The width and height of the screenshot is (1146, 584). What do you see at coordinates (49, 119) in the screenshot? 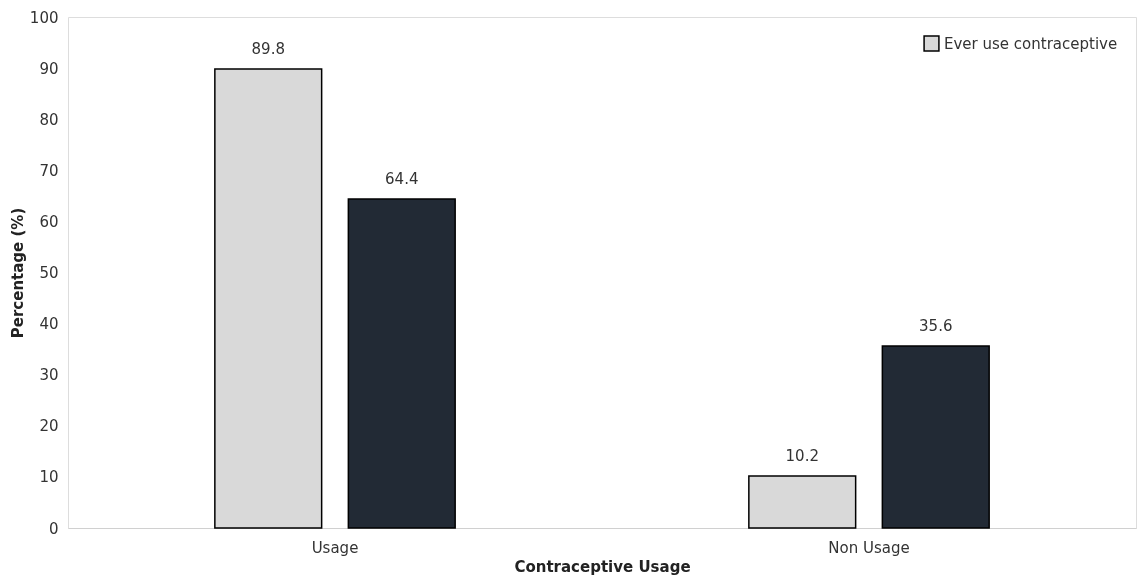
I see `y-tick-label: 80` at bounding box center [49, 119].